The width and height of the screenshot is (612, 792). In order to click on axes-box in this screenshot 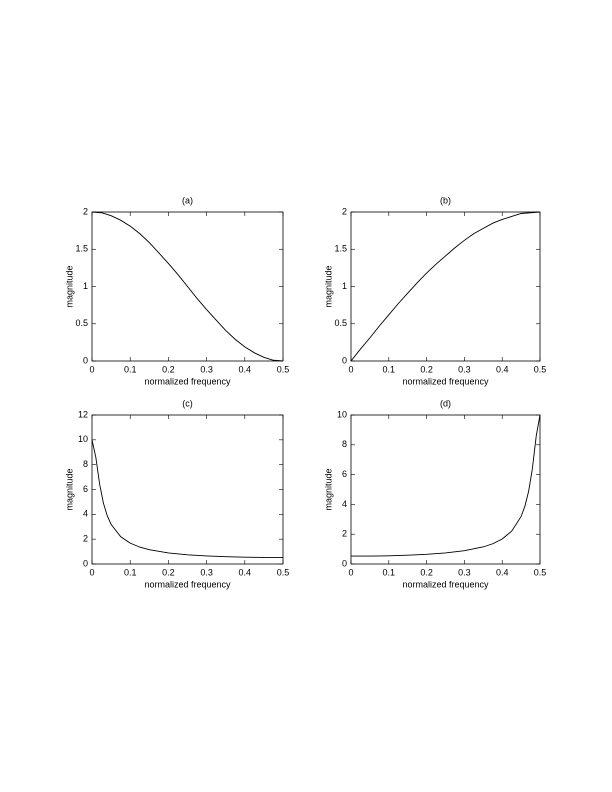, I will do `click(445, 489)`.